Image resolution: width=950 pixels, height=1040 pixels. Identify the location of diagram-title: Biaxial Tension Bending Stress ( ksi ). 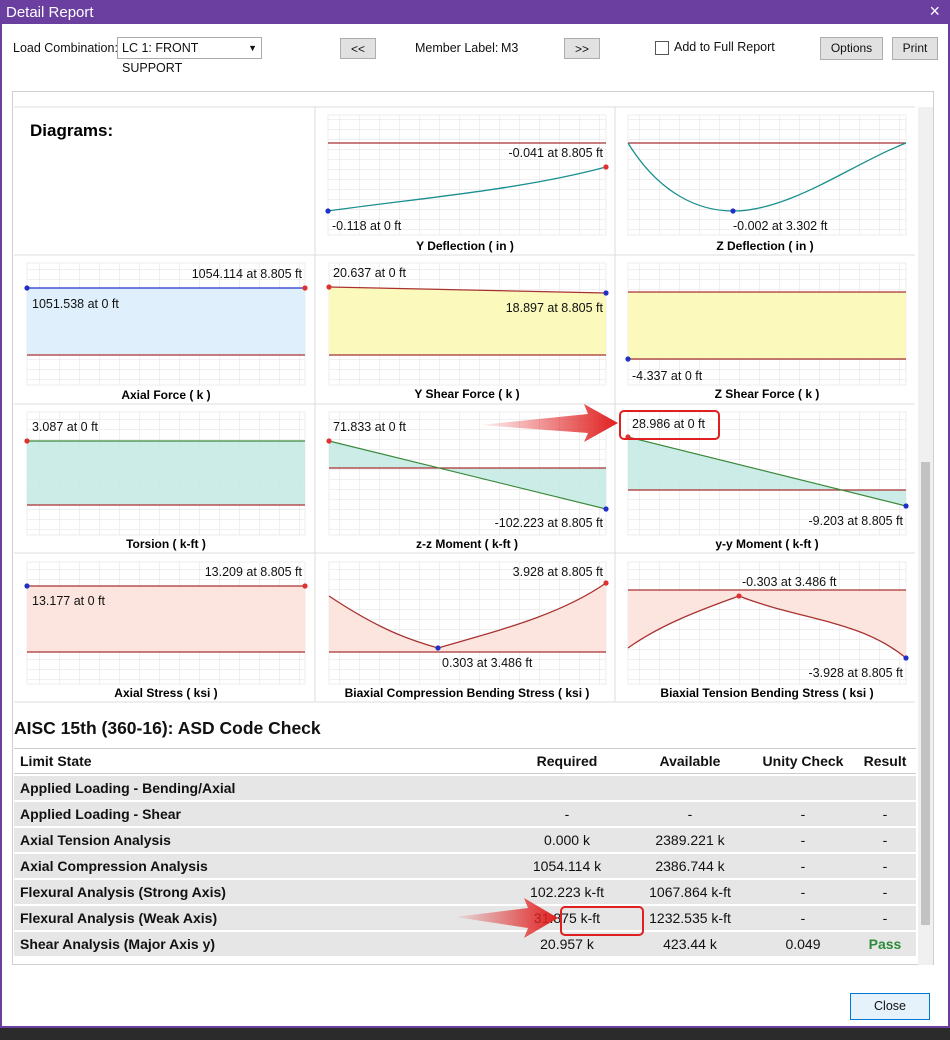
(766, 693).